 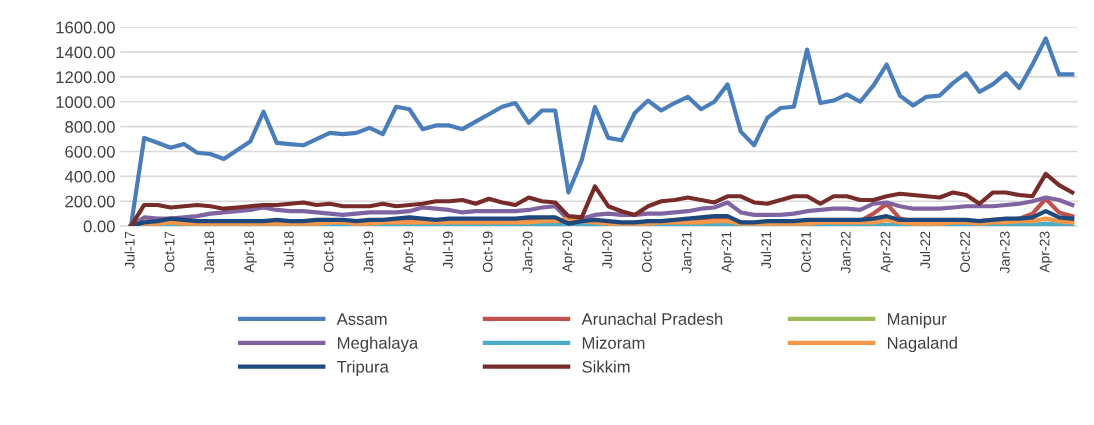 What do you see at coordinates (806, 251) in the screenshot?
I see `x-tick-label: Oct-21` at bounding box center [806, 251].